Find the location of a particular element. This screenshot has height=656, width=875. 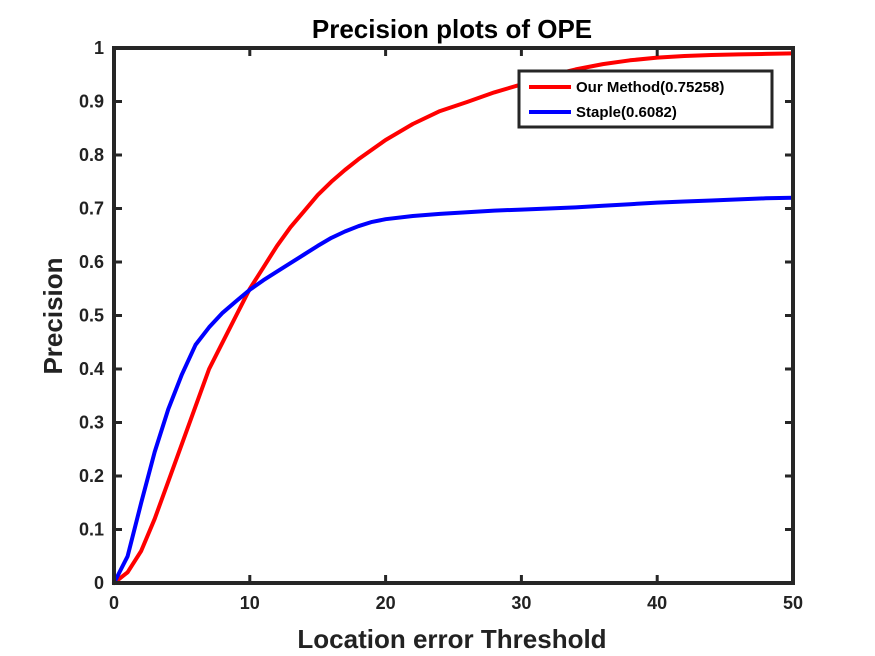

y-tick-label: 0.1 is located at coordinates (91, 530).